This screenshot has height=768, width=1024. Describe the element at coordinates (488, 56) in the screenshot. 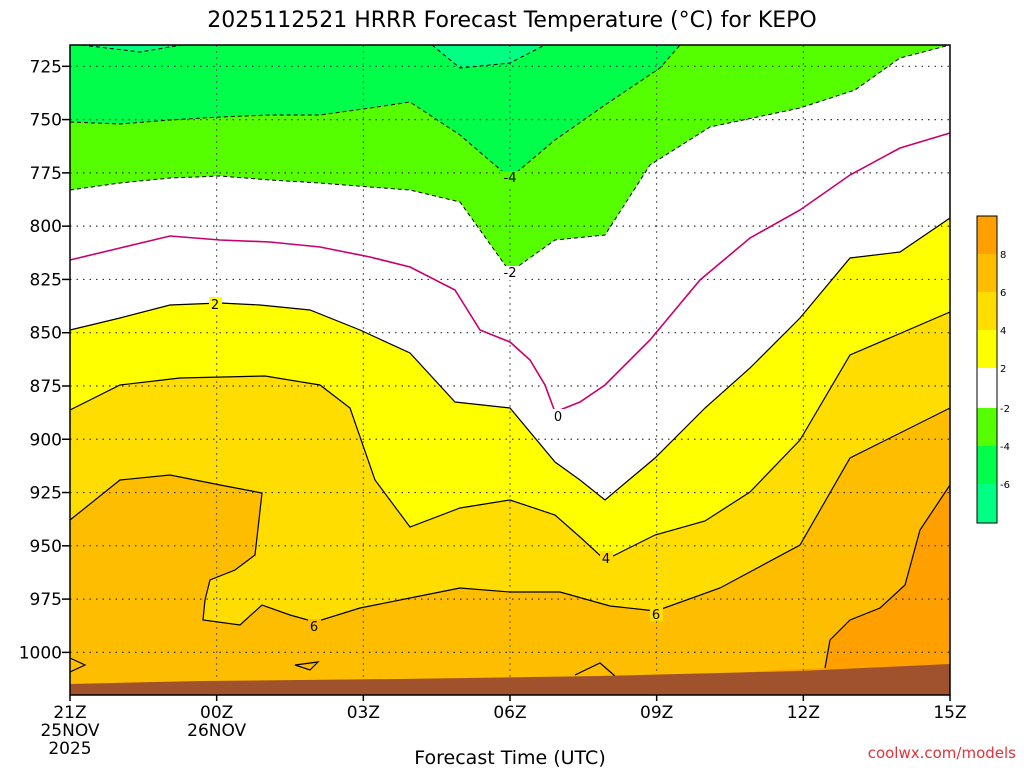

I see `band-cold-6-b` at that location.